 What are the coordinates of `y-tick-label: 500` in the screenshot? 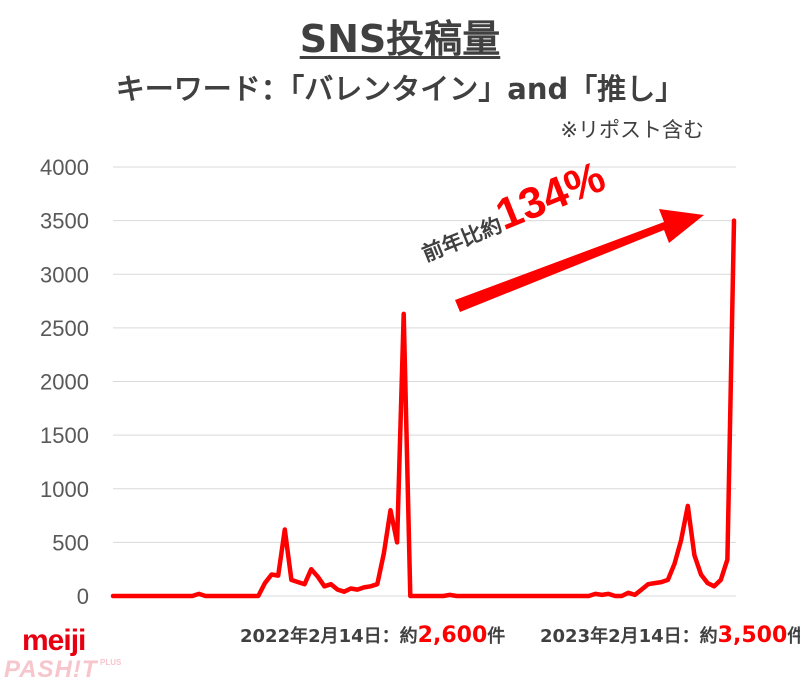 It's located at (70, 542).